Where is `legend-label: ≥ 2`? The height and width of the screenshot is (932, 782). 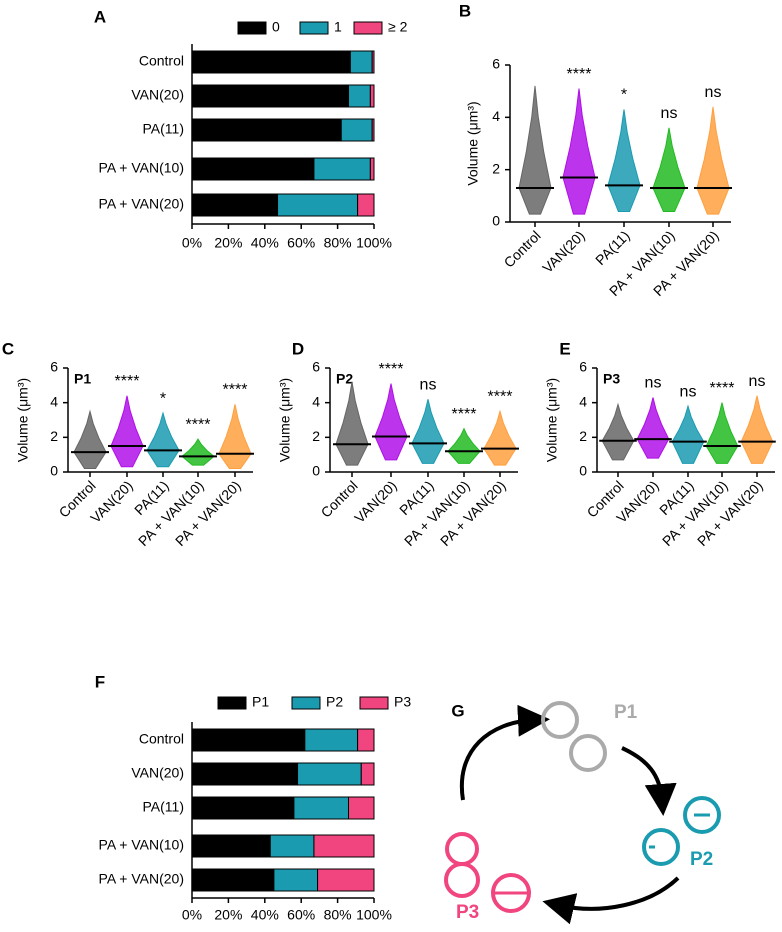 legend-label: ≥ 2 is located at coordinates (398, 27).